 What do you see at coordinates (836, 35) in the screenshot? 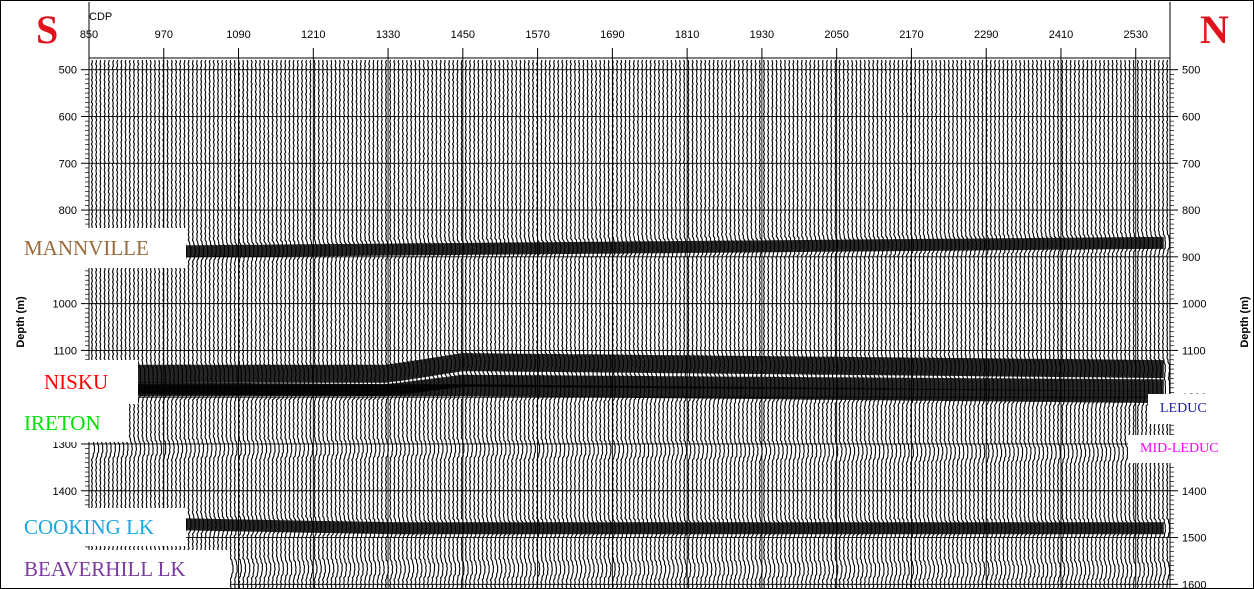
I see `x-tick-label: 2050` at bounding box center [836, 35].